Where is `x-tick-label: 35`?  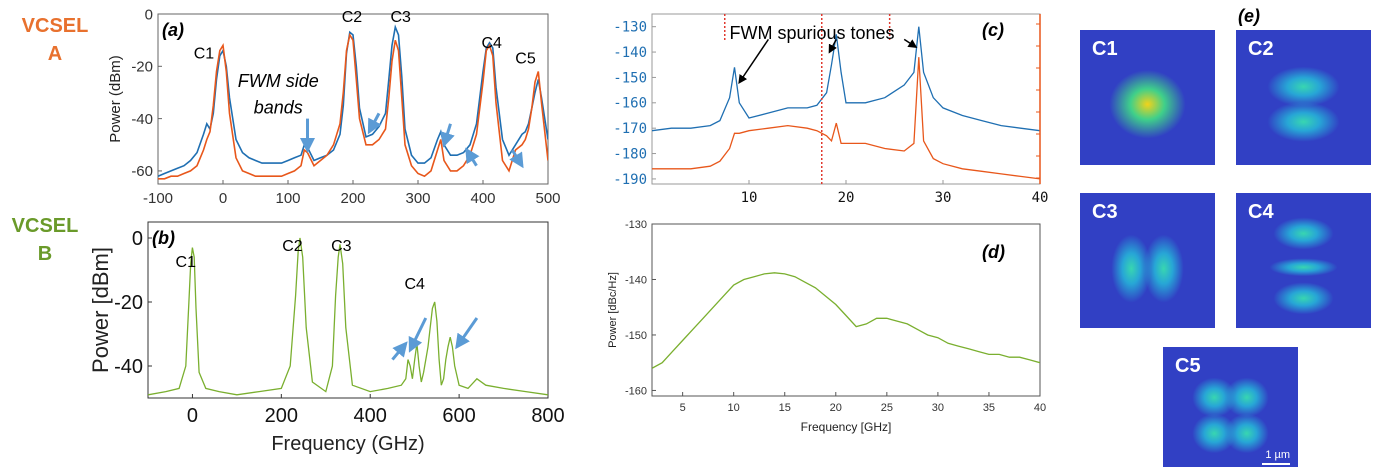
x-tick-label: 35 is located at coordinates (989, 408).